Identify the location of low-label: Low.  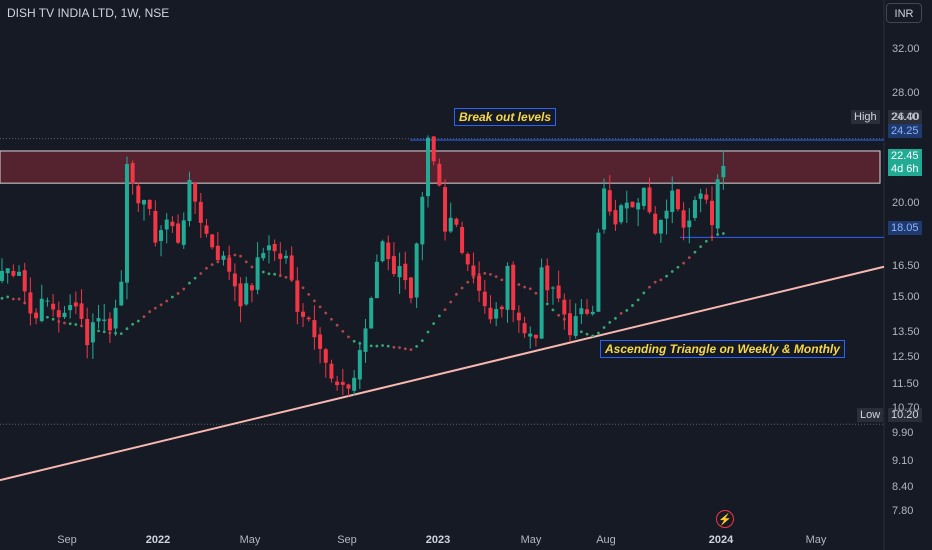
(870, 415).